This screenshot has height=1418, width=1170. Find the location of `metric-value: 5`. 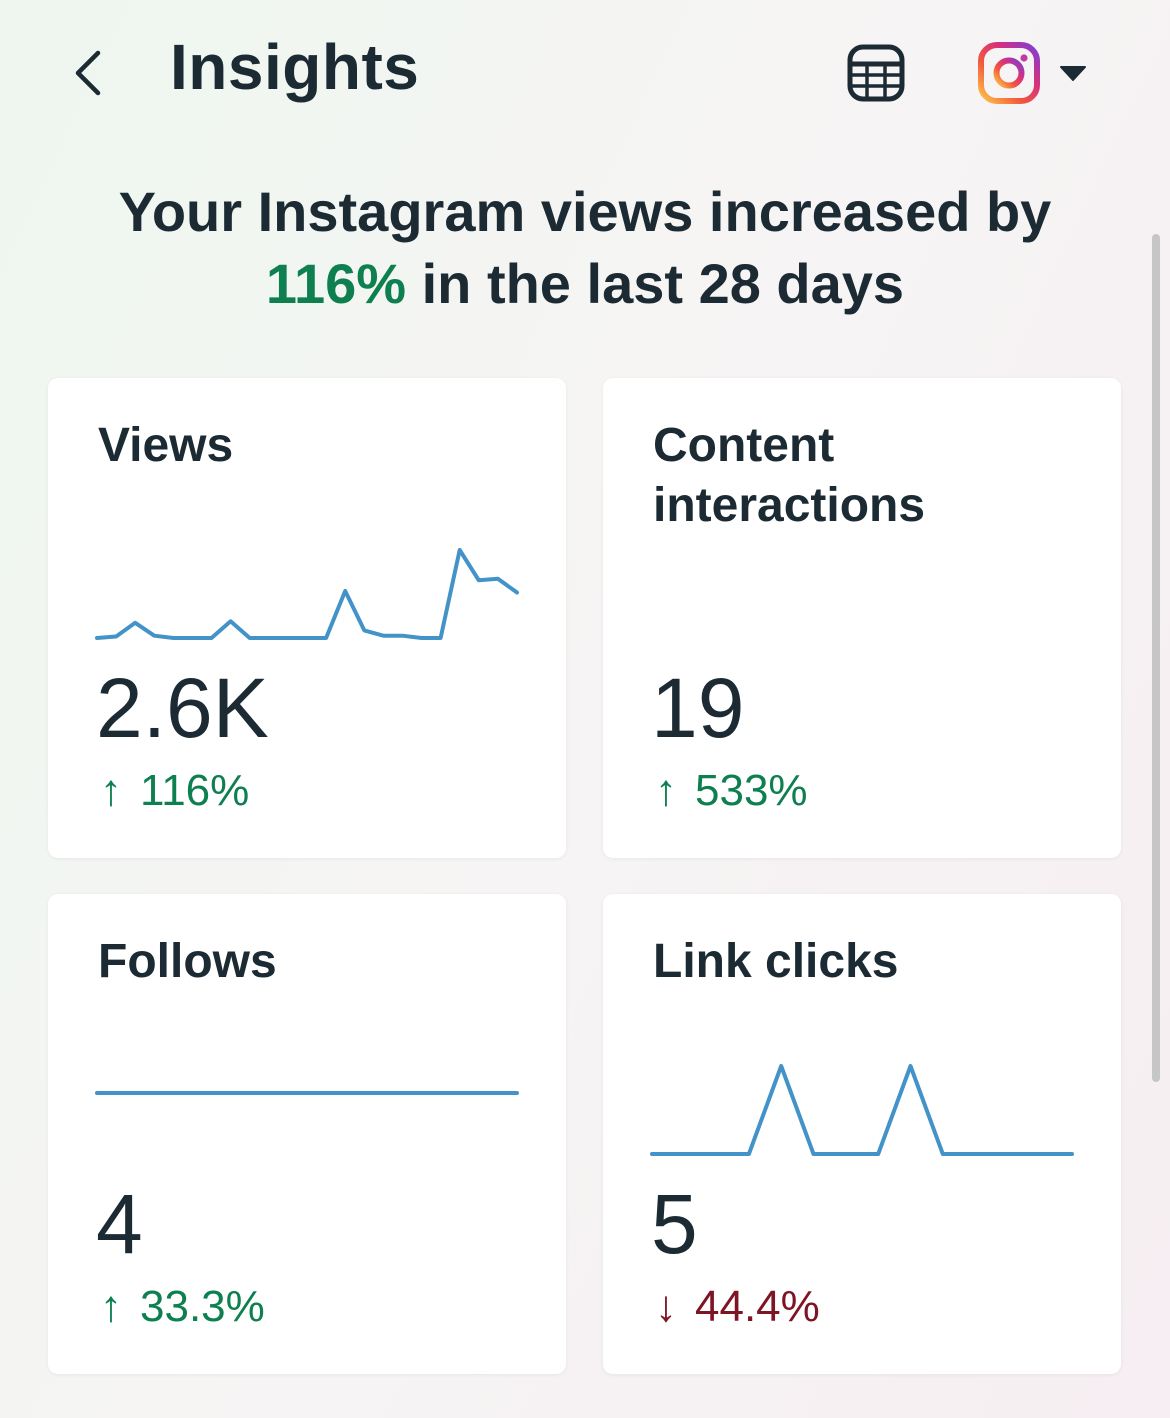

metric-value: 5 is located at coordinates (674, 1224).